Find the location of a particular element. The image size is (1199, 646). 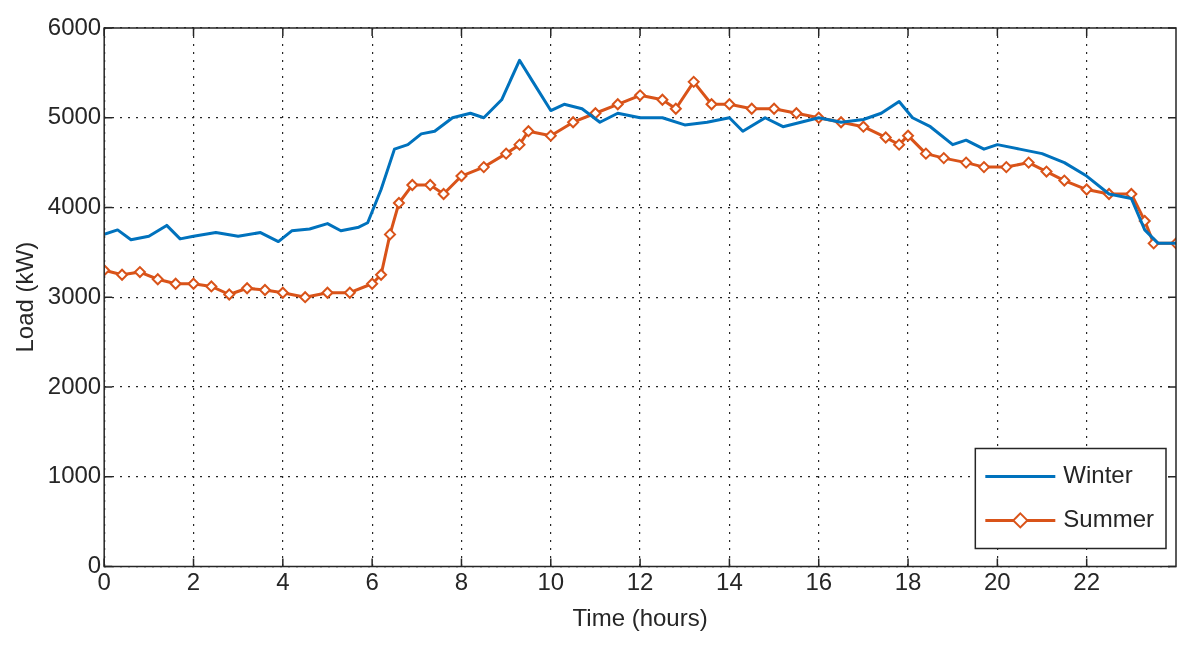

y-tick-label: 5000 is located at coordinates (74, 116).